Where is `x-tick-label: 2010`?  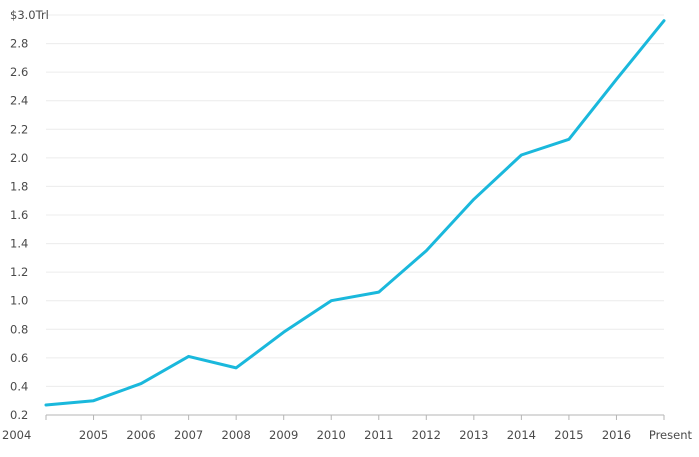
x-tick-label: 2010 is located at coordinates (331, 435).